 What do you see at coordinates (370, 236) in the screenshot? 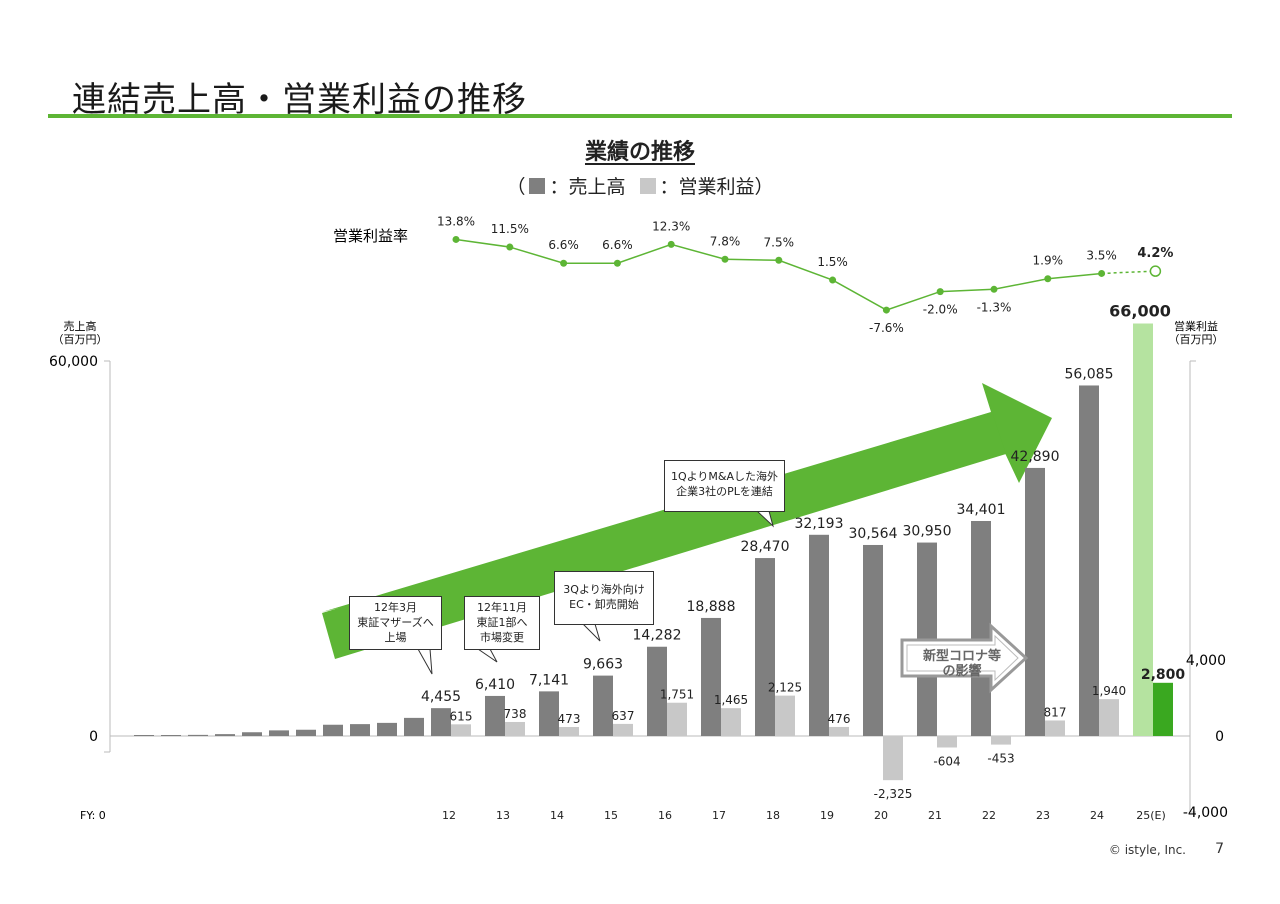
I see `margin-series-label: 営業利益率` at bounding box center [370, 236].